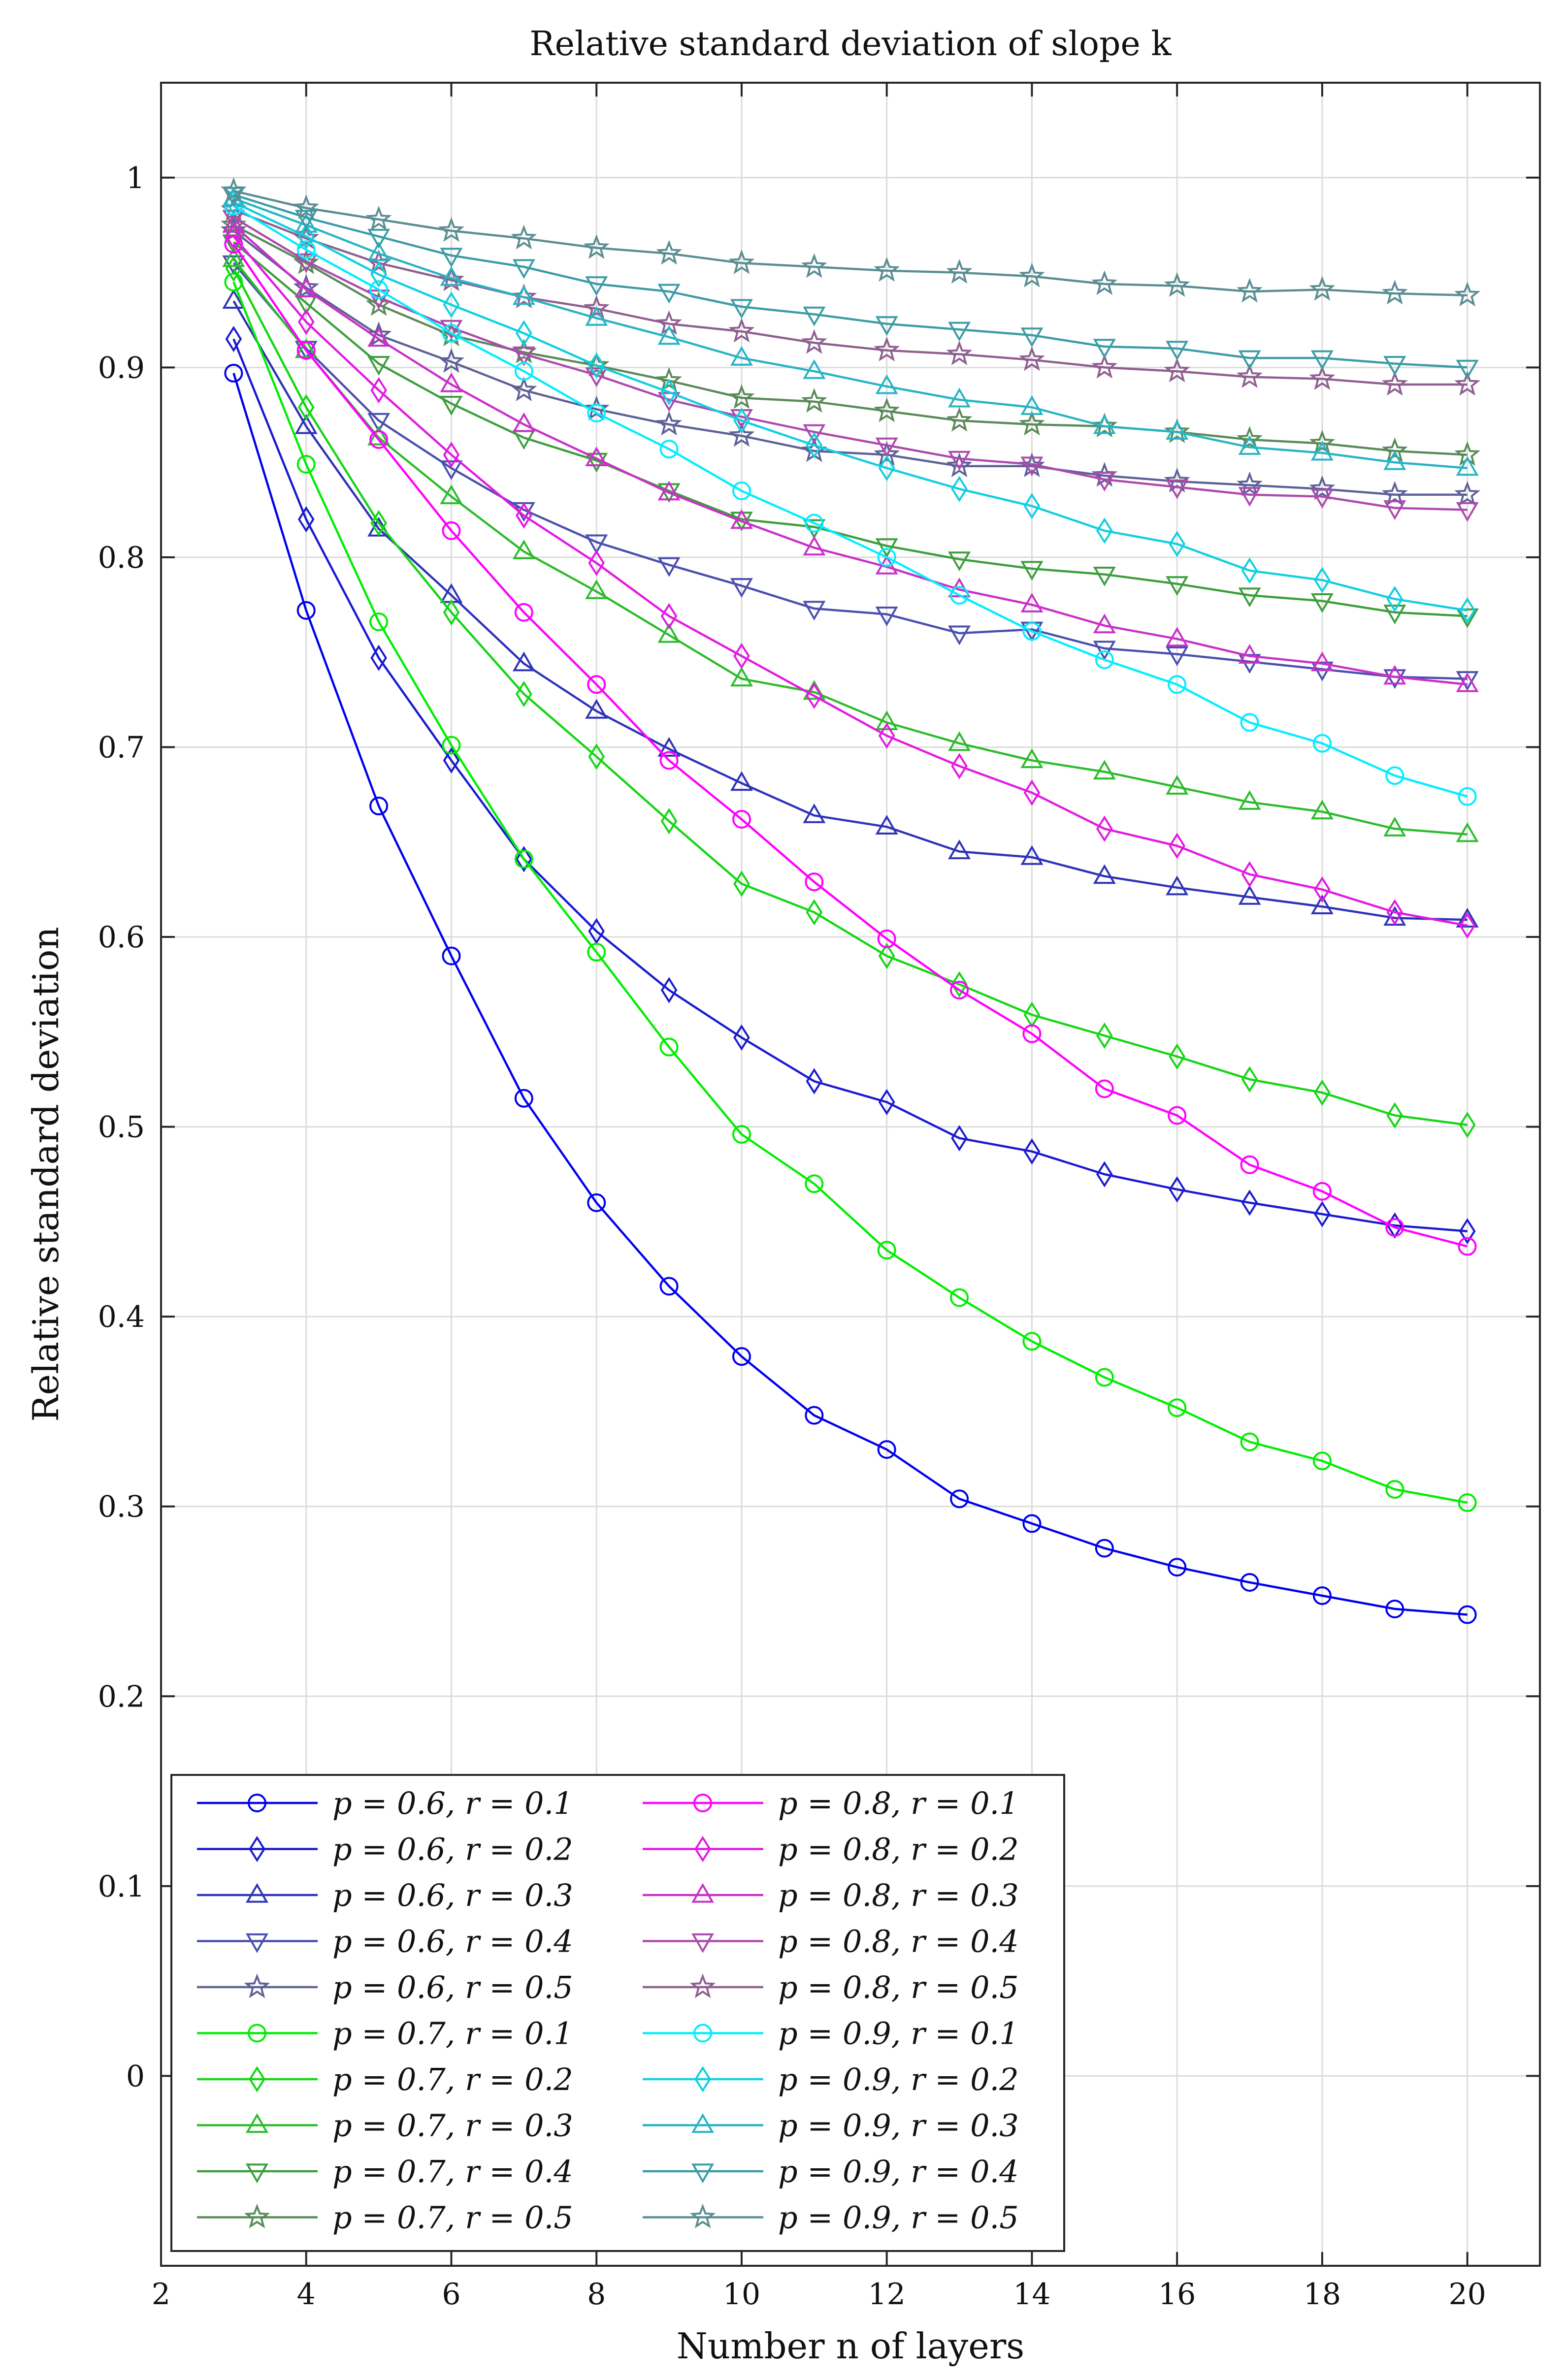 The height and width of the screenshot is (2380, 1567). Describe the element at coordinates (898, 2218) in the screenshot. I see `legend-label-19: p = 0.9, r = 0.5` at that location.